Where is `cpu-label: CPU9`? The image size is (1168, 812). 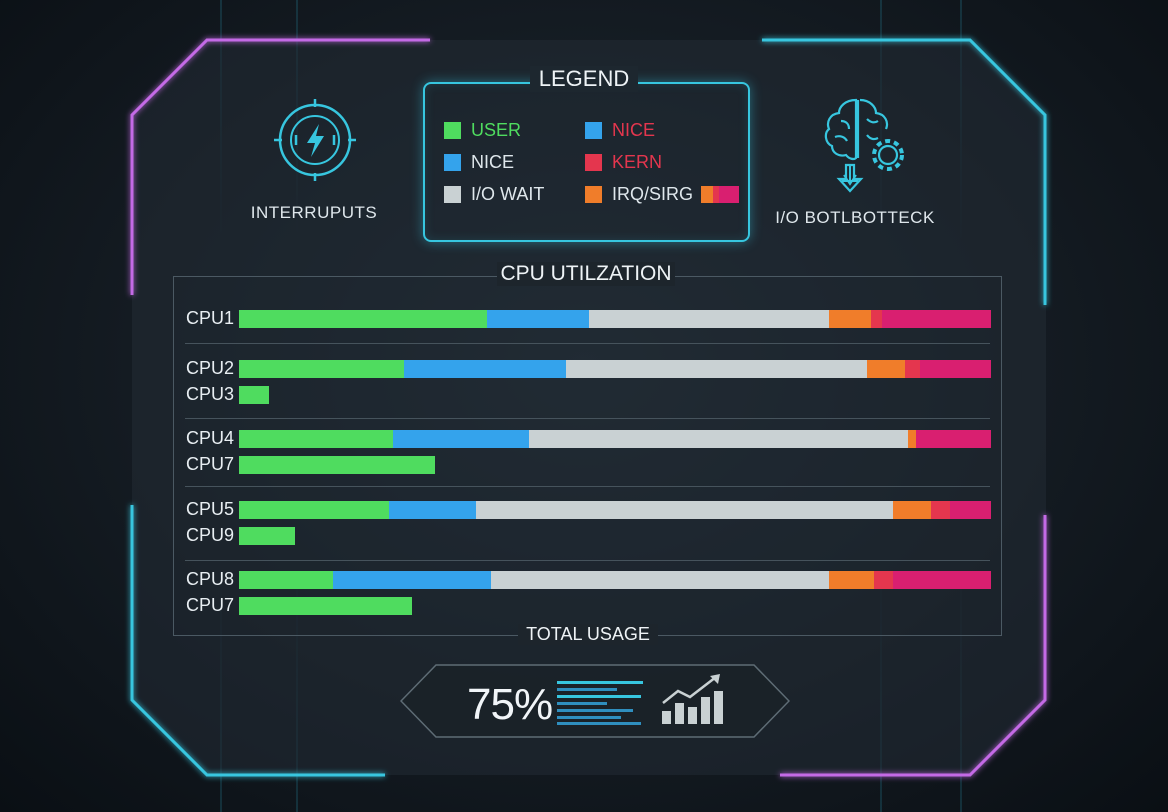
cpu-label: CPU9 is located at coordinates (210, 535).